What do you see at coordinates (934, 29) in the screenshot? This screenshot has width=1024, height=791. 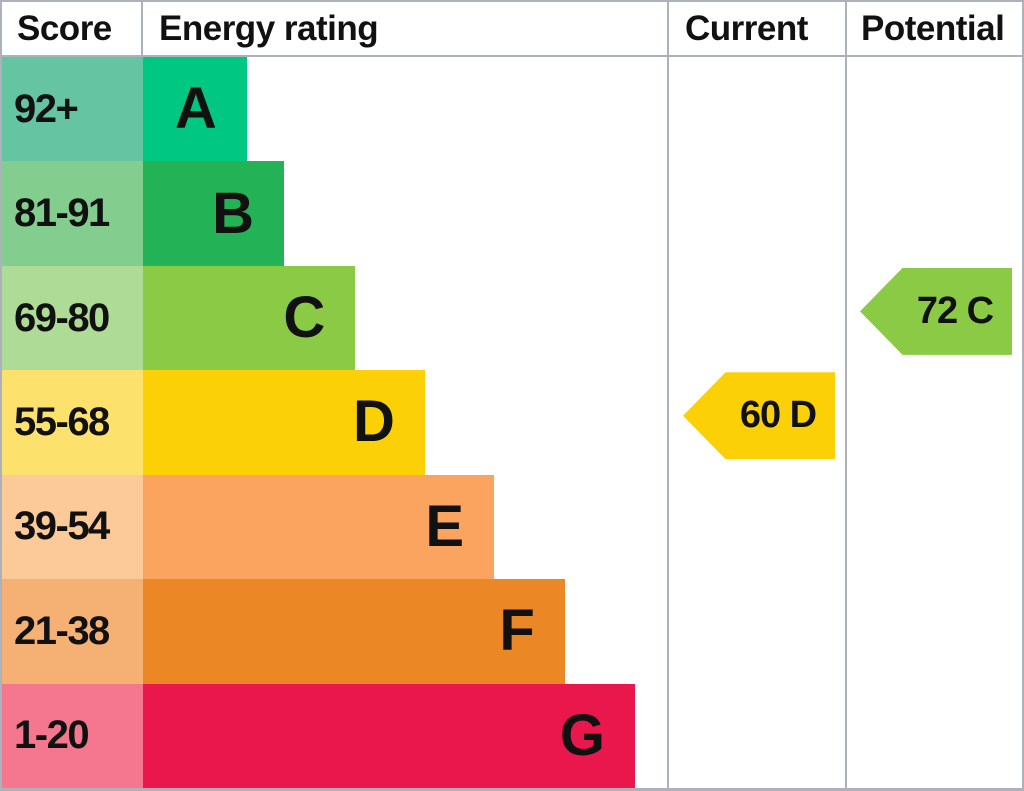 I see `header-potential: Potential` at bounding box center [934, 29].